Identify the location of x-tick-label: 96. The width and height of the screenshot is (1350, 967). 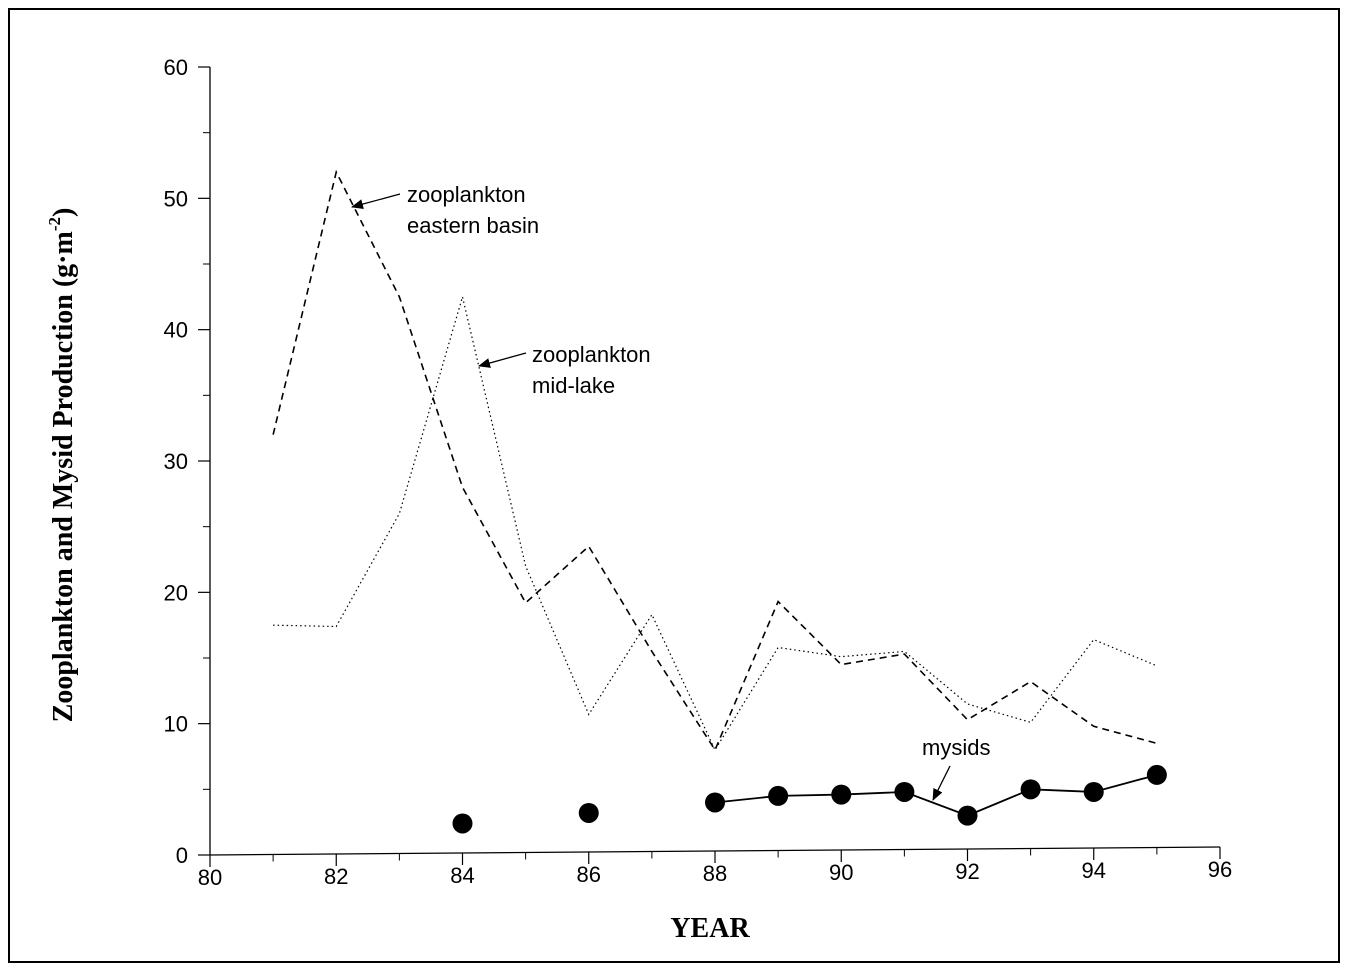
(1220, 869).